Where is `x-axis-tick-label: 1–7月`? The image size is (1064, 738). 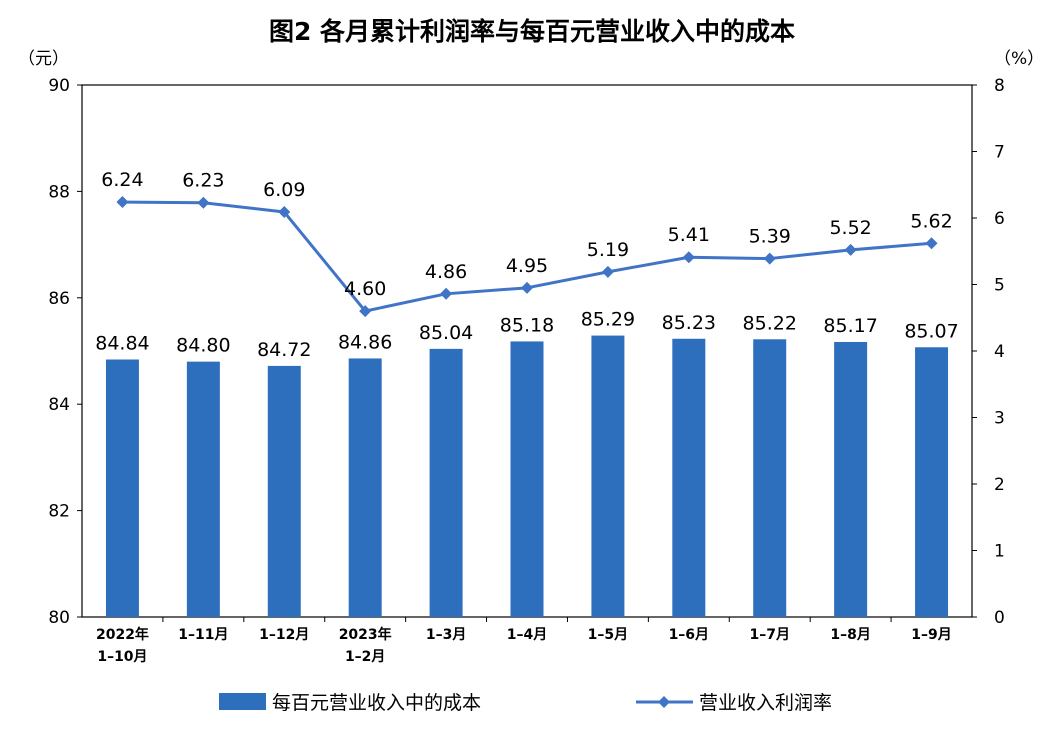 x-axis-tick-label: 1–7月 is located at coordinates (769, 635).